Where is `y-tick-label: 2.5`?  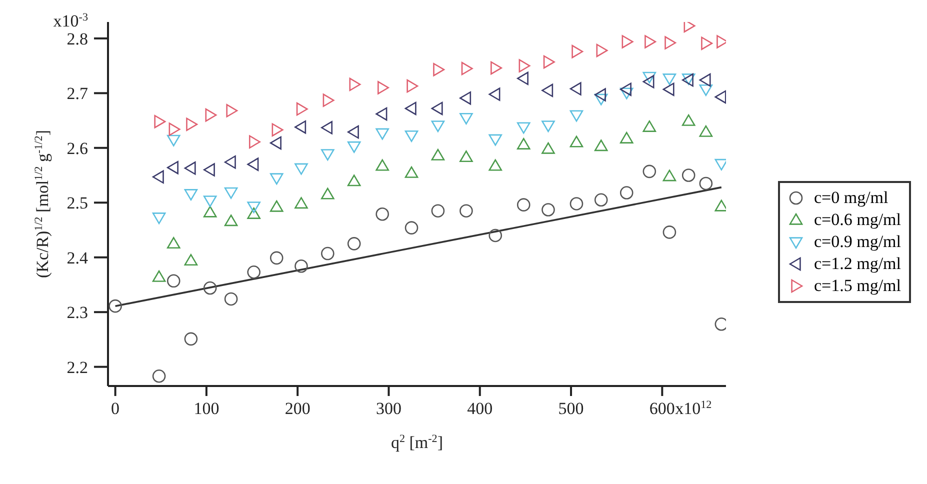
y-tick-label: 2.5 is located at coordinates (77, 203).